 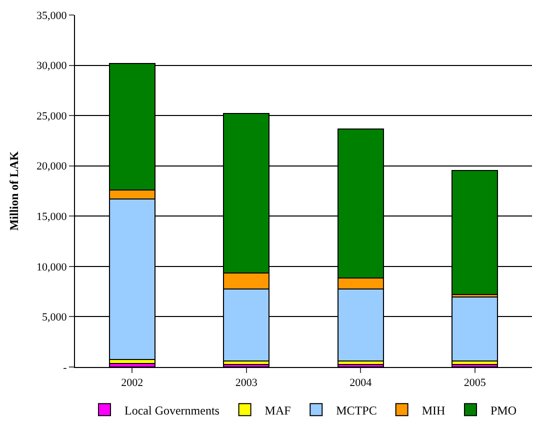 What do you see at coordinates (55, 318) in the screenshot?
I see `y-tick-label: 5,000` at bounding box center [55, 318].